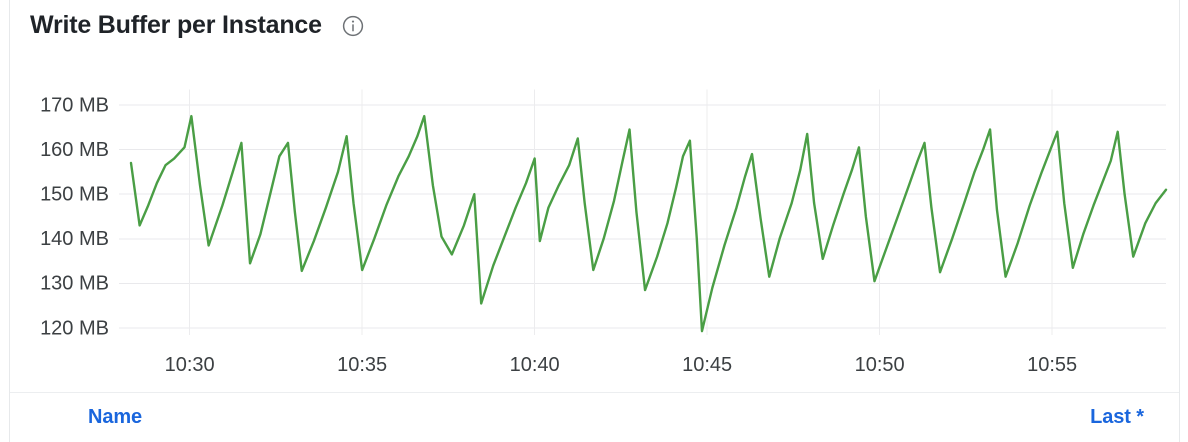 The image size is (1188, 442). What do you see at coordinates (707, 365) in the screenshot?
I see `x-axis-tick-10-45: 10:45` at bounding box center [707, 365].